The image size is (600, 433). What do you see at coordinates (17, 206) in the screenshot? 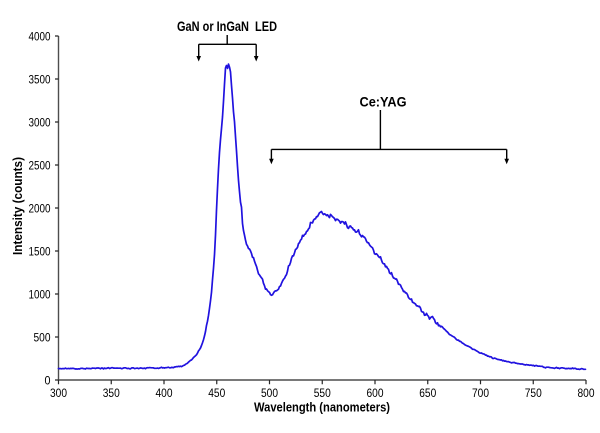
I see `svg-text: Intensity (counts)` at bounding box center [17, 206].